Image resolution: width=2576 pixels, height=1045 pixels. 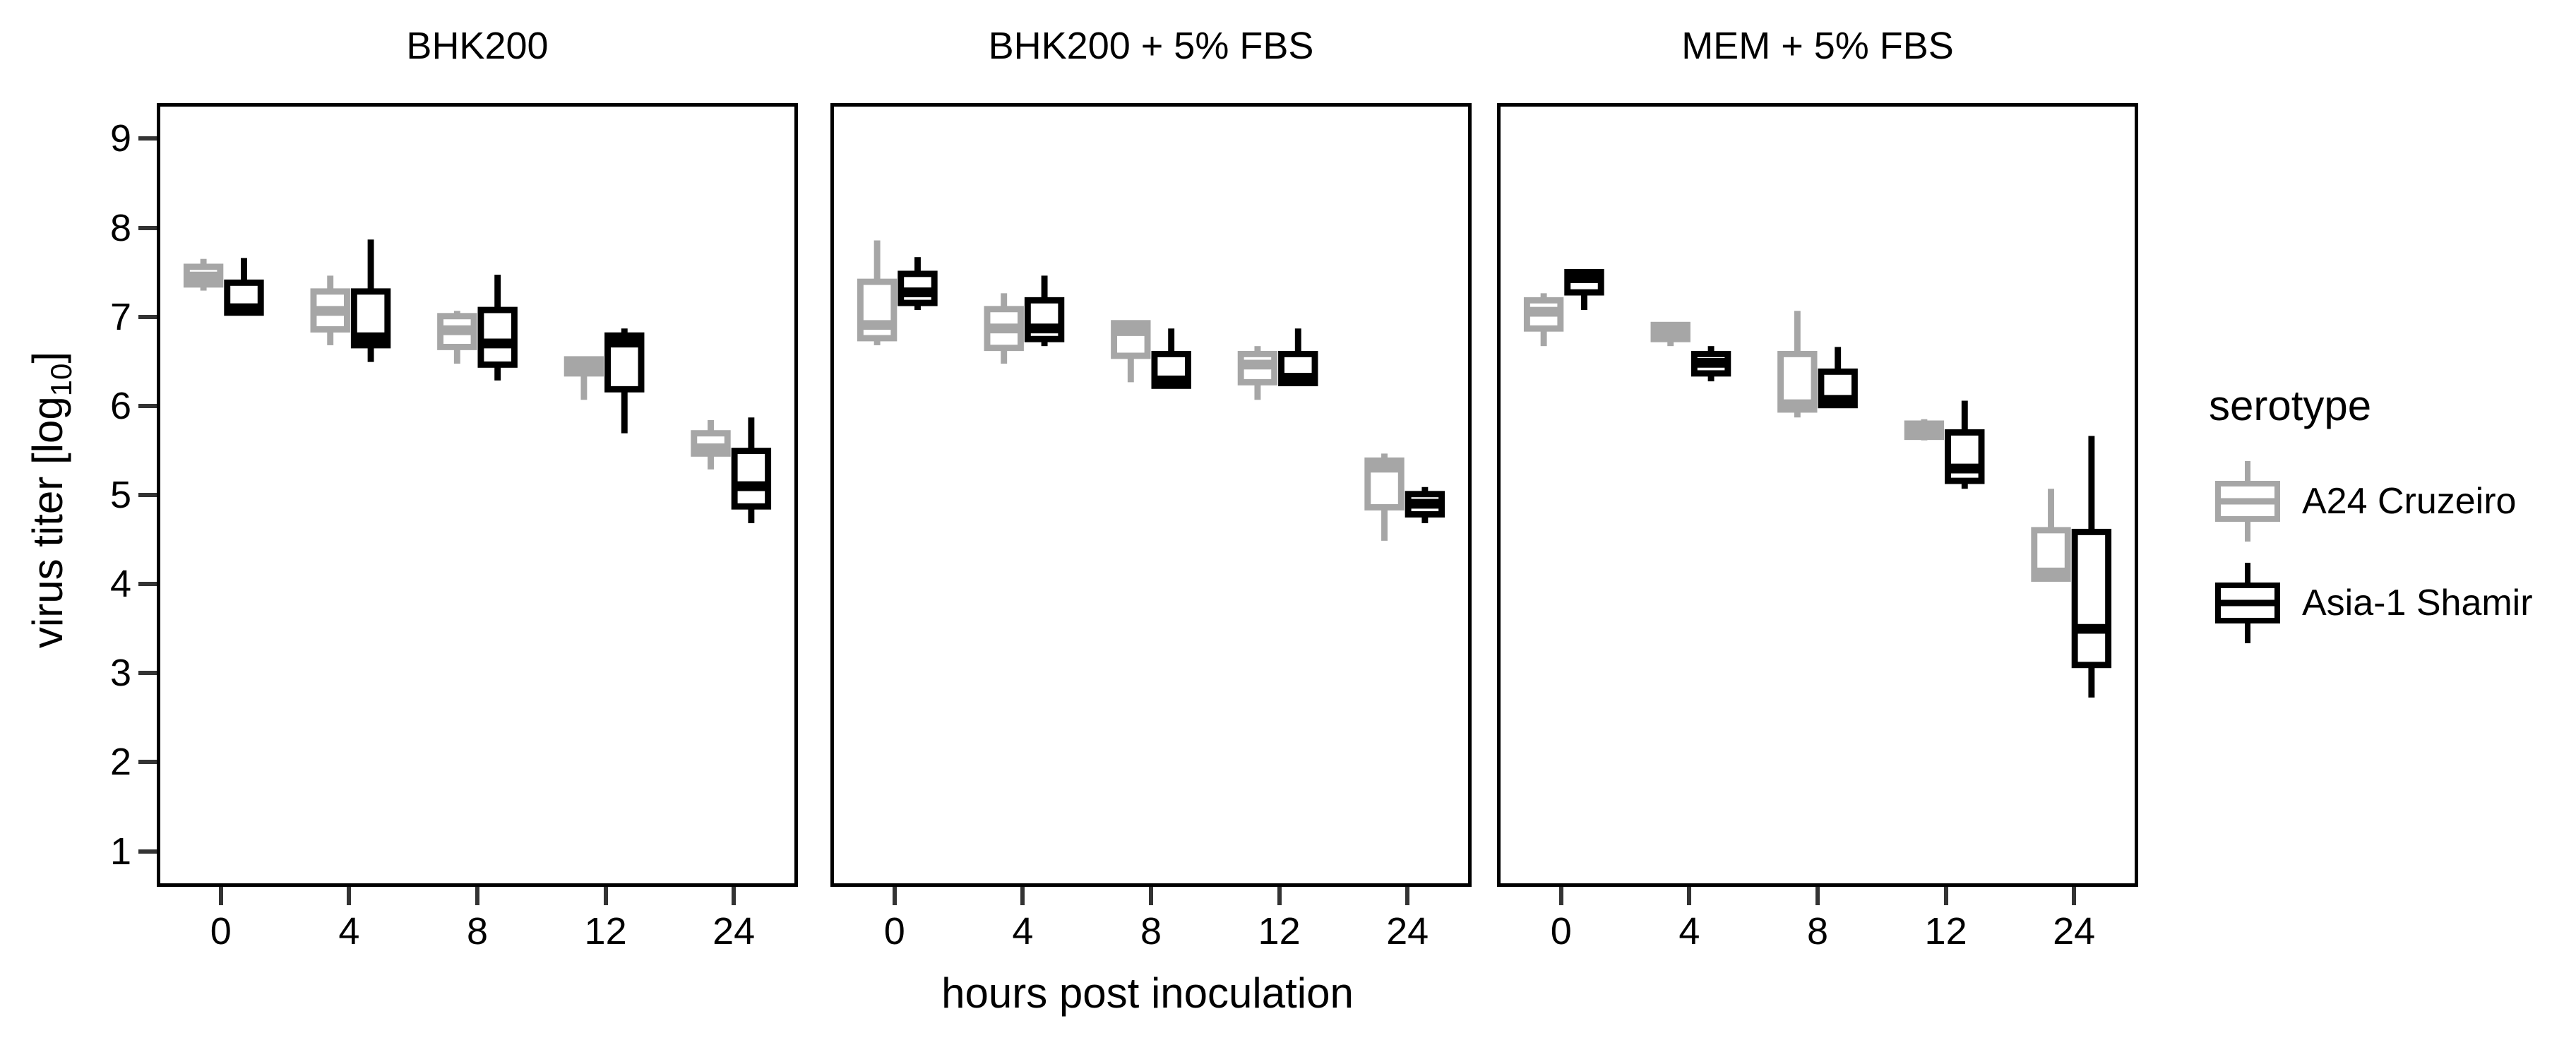 I want to click on x-tick-label-p0-4: 4, so click(x=349, y=931).